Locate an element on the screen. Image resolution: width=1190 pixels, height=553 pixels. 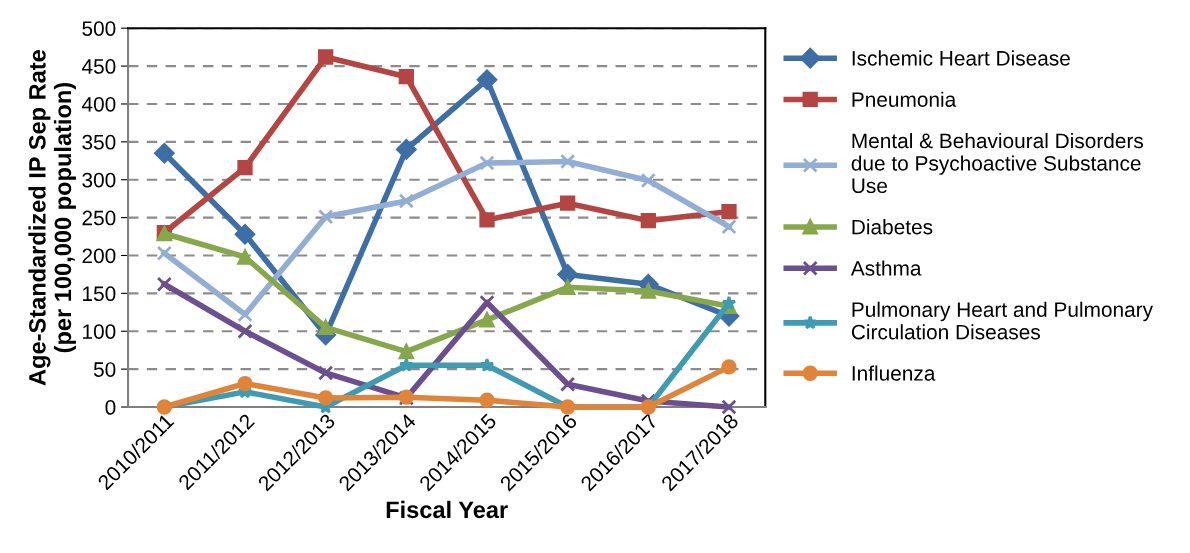
legend-label: Influenza is located at coordinates (894, 373).